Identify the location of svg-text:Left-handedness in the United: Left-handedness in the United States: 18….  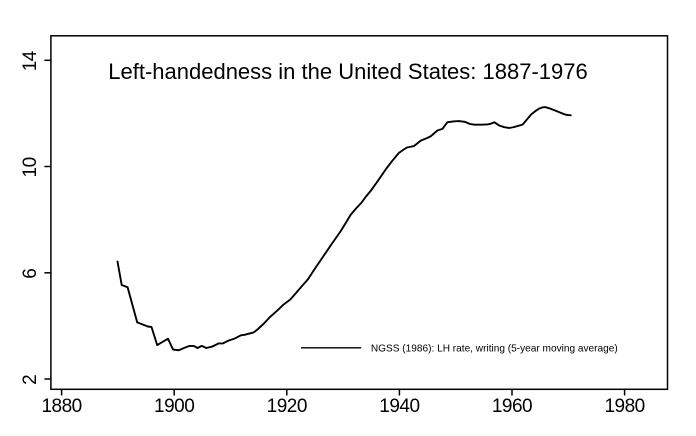
(347, 71).